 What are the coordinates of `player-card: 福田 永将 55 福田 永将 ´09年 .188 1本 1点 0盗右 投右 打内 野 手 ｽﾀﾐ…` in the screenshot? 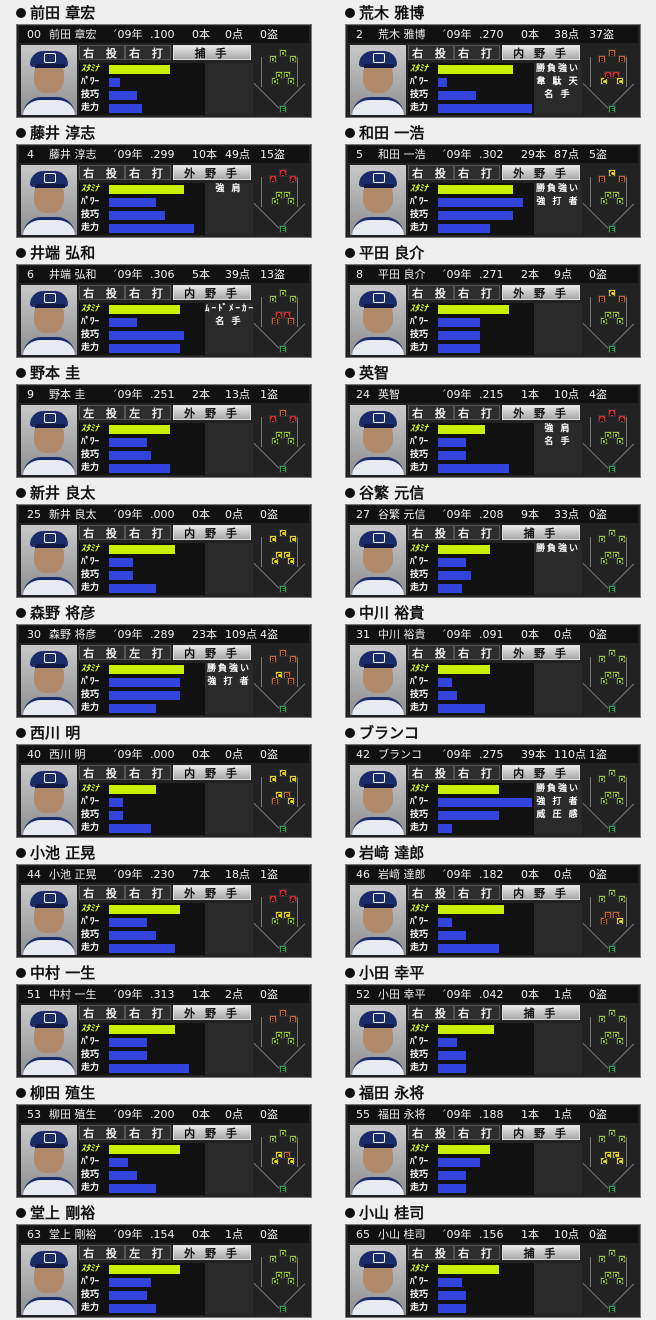 It's located at (493, 1140).